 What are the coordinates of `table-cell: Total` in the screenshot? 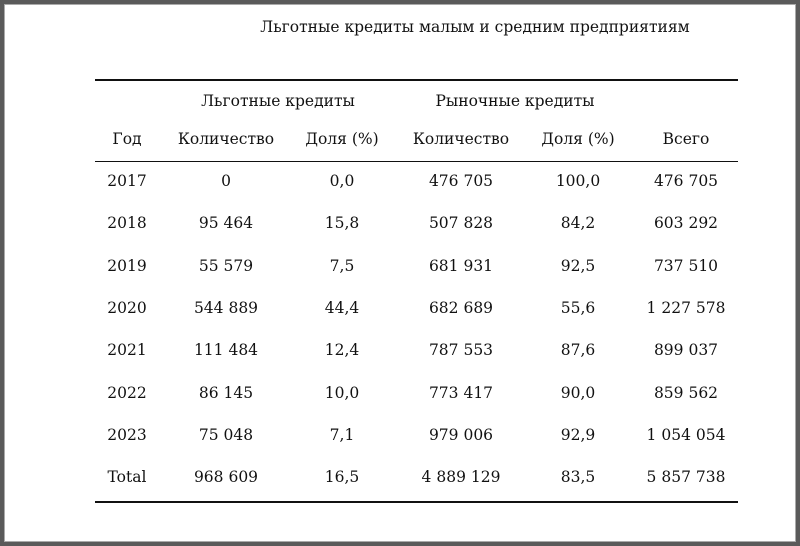 It's located at (127, 477).